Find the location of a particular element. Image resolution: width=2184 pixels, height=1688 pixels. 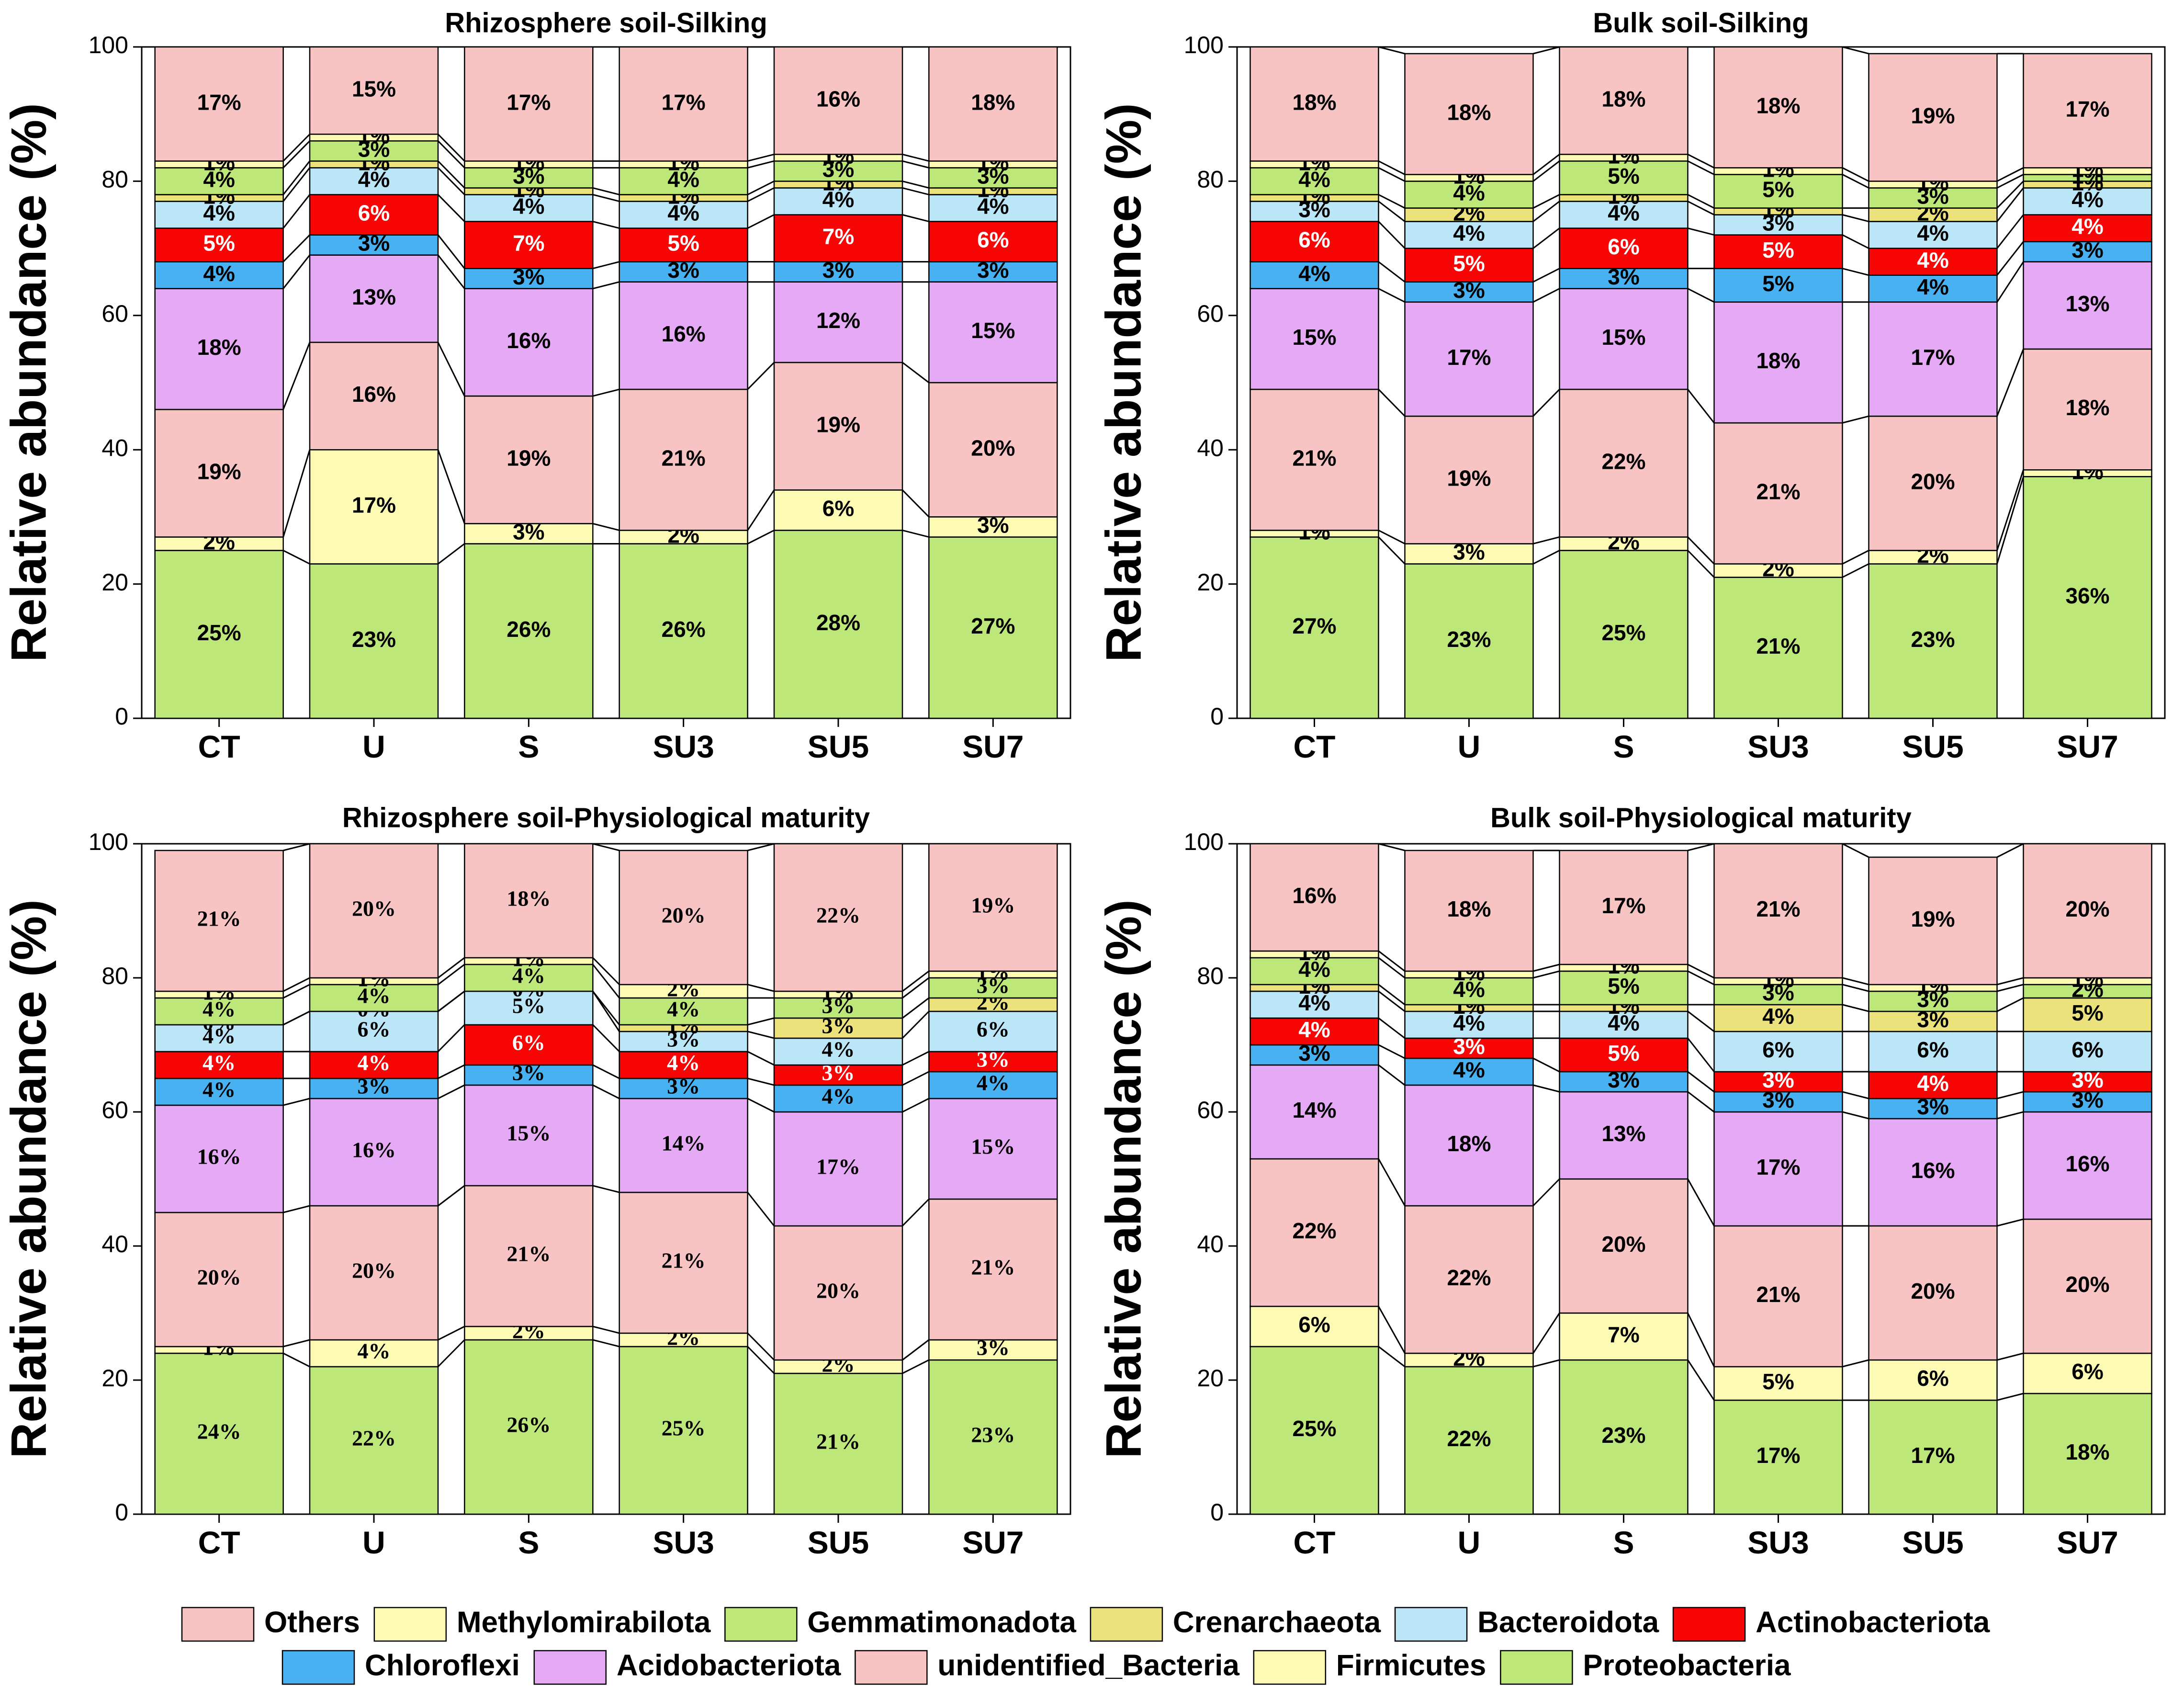

legend-label: Methylomirabilota is located at coordinates (584, 1623).